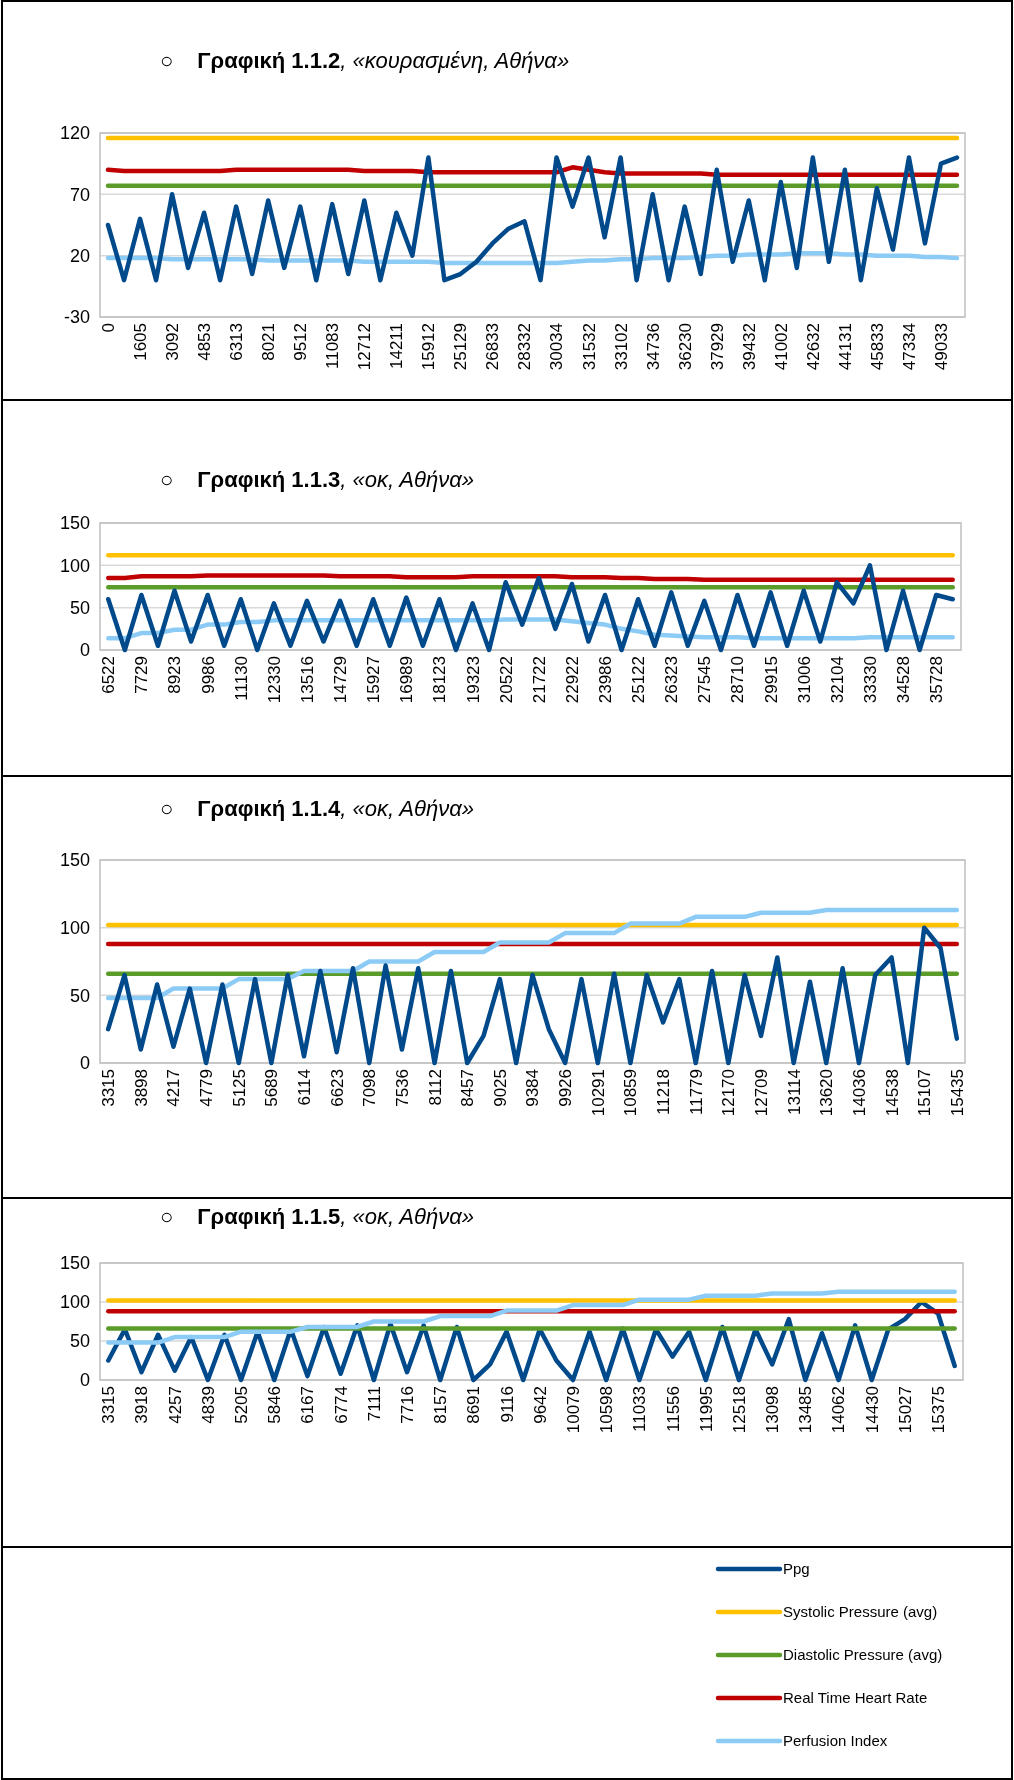 This screenshot has height=1780, width=1014. Describe the element at coordinates (174, 1088) in the screenshot. I see `x-tick-label: 4217` at that location.